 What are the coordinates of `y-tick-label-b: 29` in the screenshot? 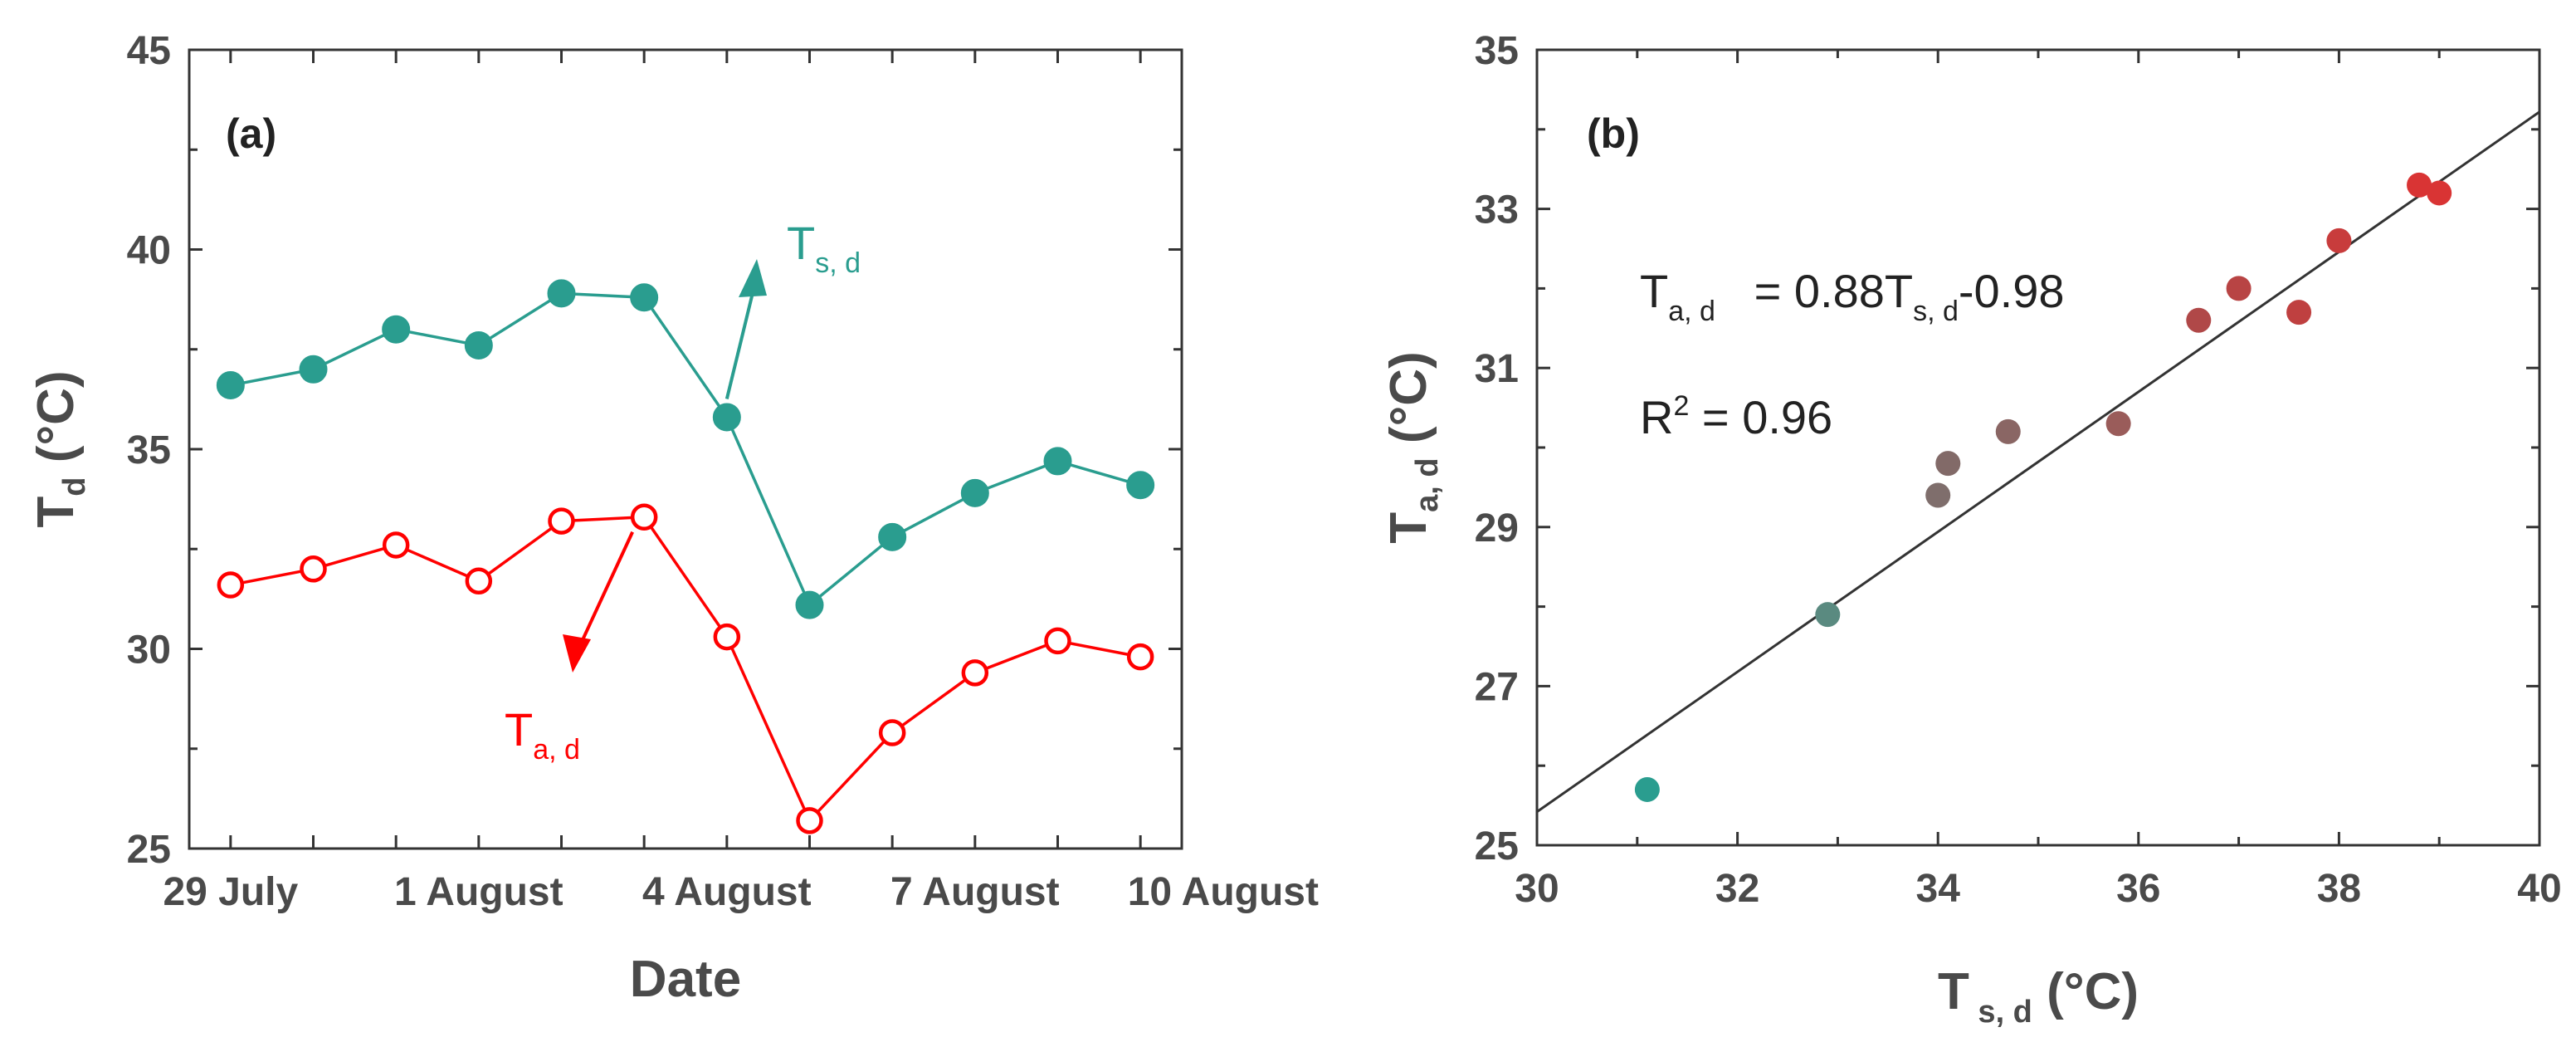 It's located at (1497, 528).